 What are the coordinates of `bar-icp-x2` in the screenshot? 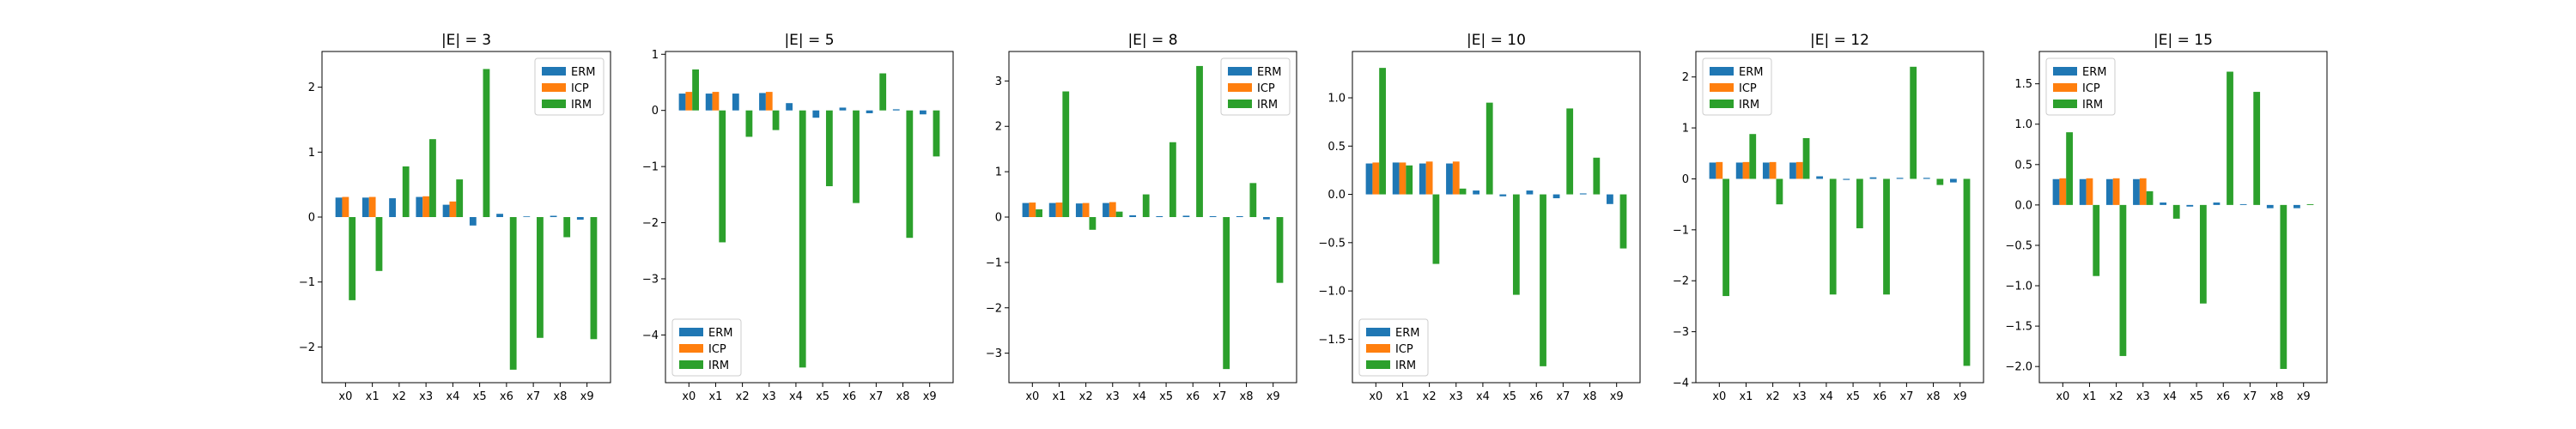 It's located at (1773, 170).